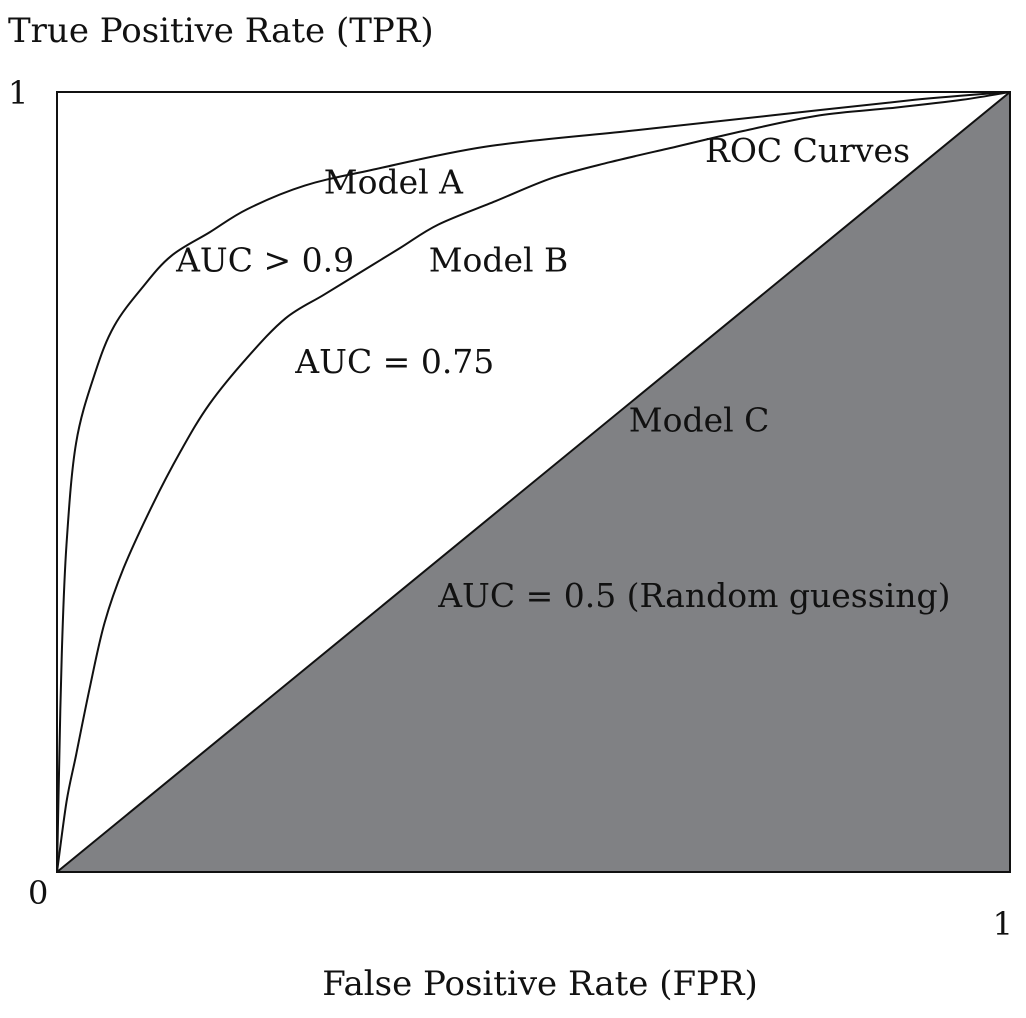  I want to click on annotation-label: Model C, so click(699, 419).